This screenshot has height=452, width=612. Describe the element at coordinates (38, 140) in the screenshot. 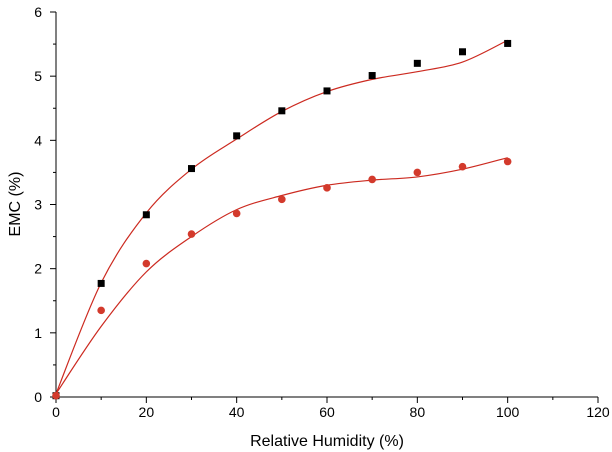

I see `y-tick-label: 4` at that location.